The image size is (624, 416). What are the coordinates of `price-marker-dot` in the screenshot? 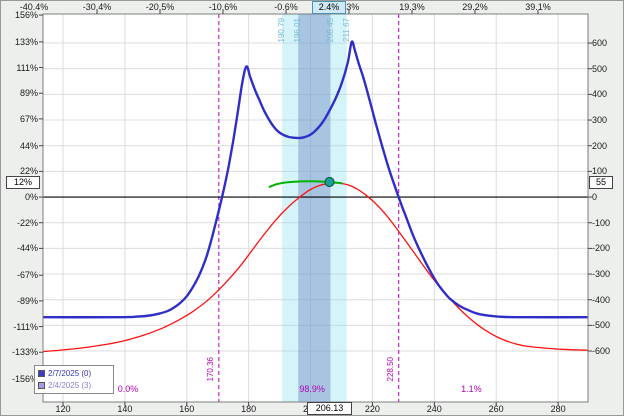 It's located at (329, 182).